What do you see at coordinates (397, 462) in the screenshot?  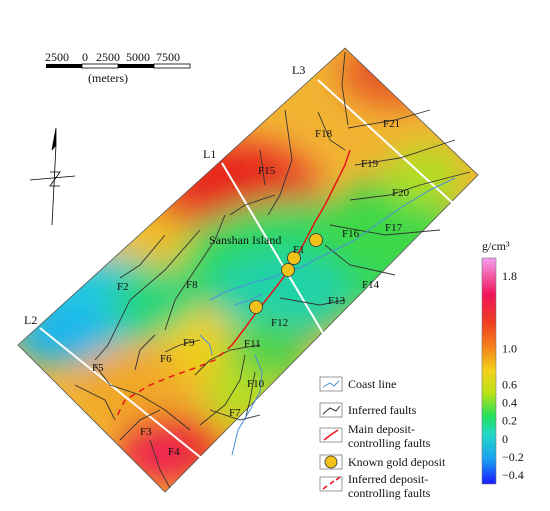 I see `legend-label-gold: Known gold deposit` at bounding box center [397, 462].